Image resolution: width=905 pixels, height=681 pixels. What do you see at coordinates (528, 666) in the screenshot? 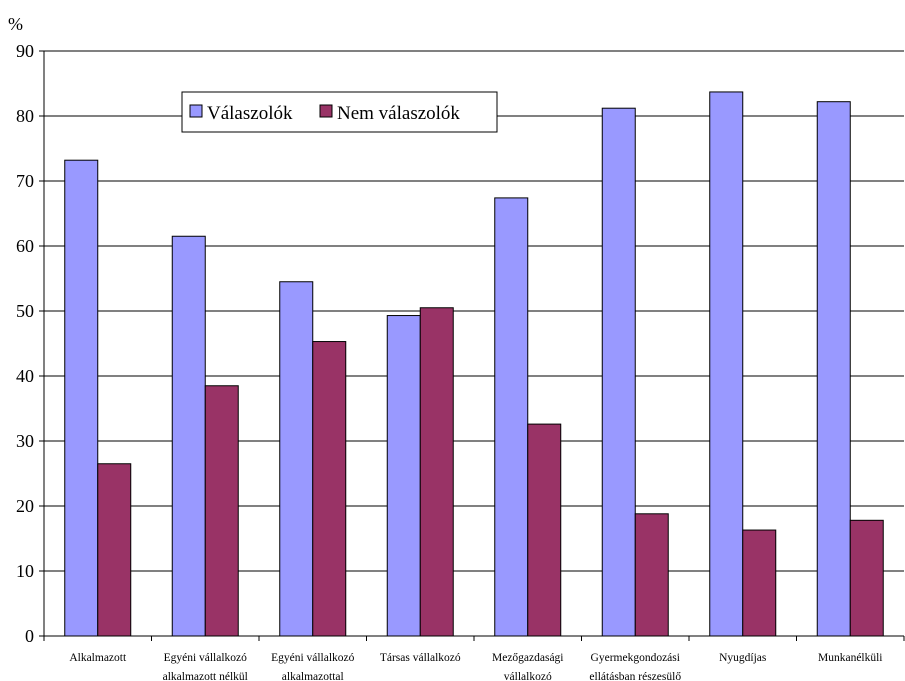
I see `x-category-label: Mezőgazdasági vállalkozó` at bounding box center [528, 666].